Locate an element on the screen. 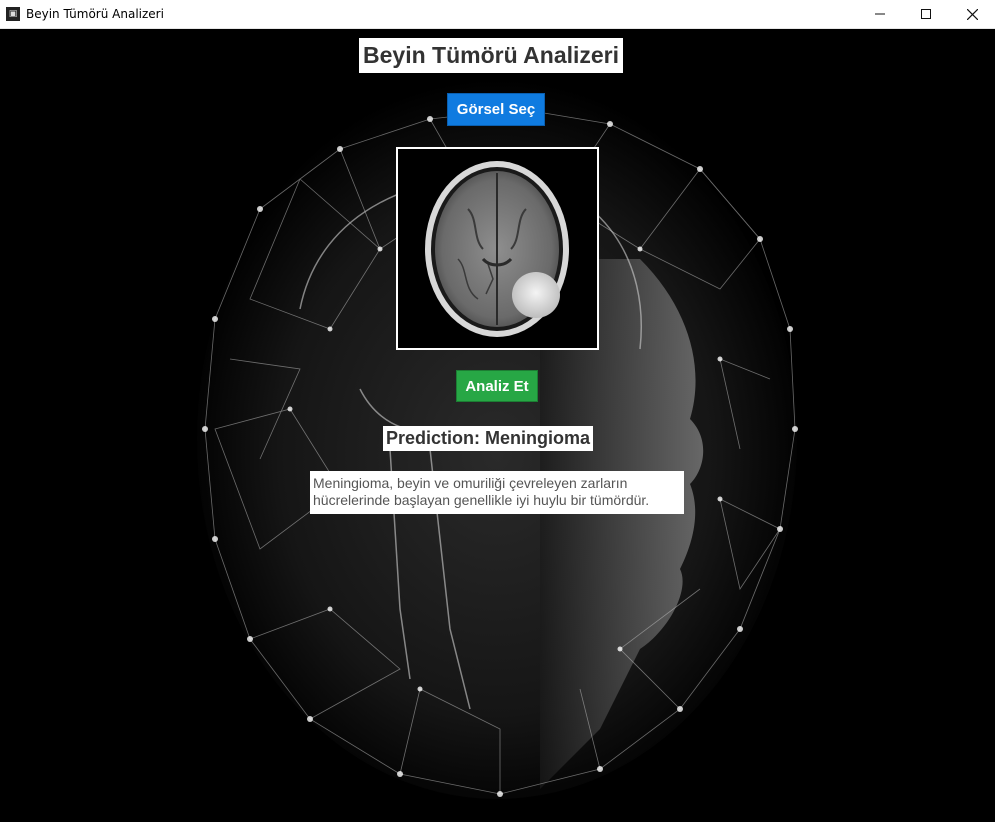  window-controls is located at coordinates (926, 14).